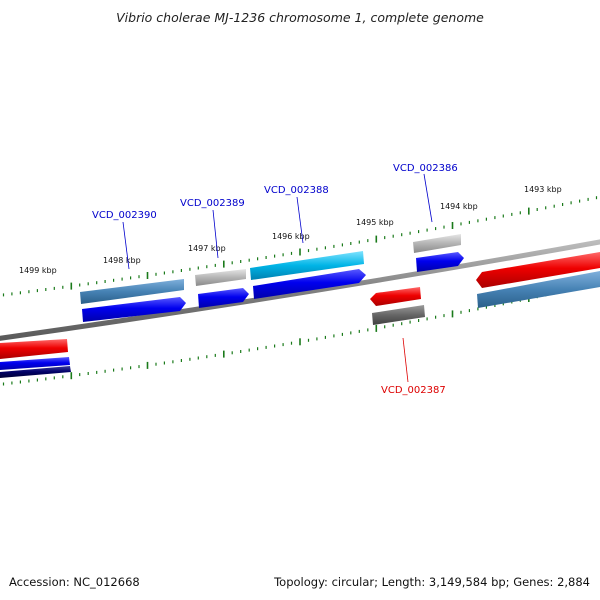  Describe the element at coordinates (207, 248) in the screenshot. I see `scale-label-1497: 1497 kbp` at that location.